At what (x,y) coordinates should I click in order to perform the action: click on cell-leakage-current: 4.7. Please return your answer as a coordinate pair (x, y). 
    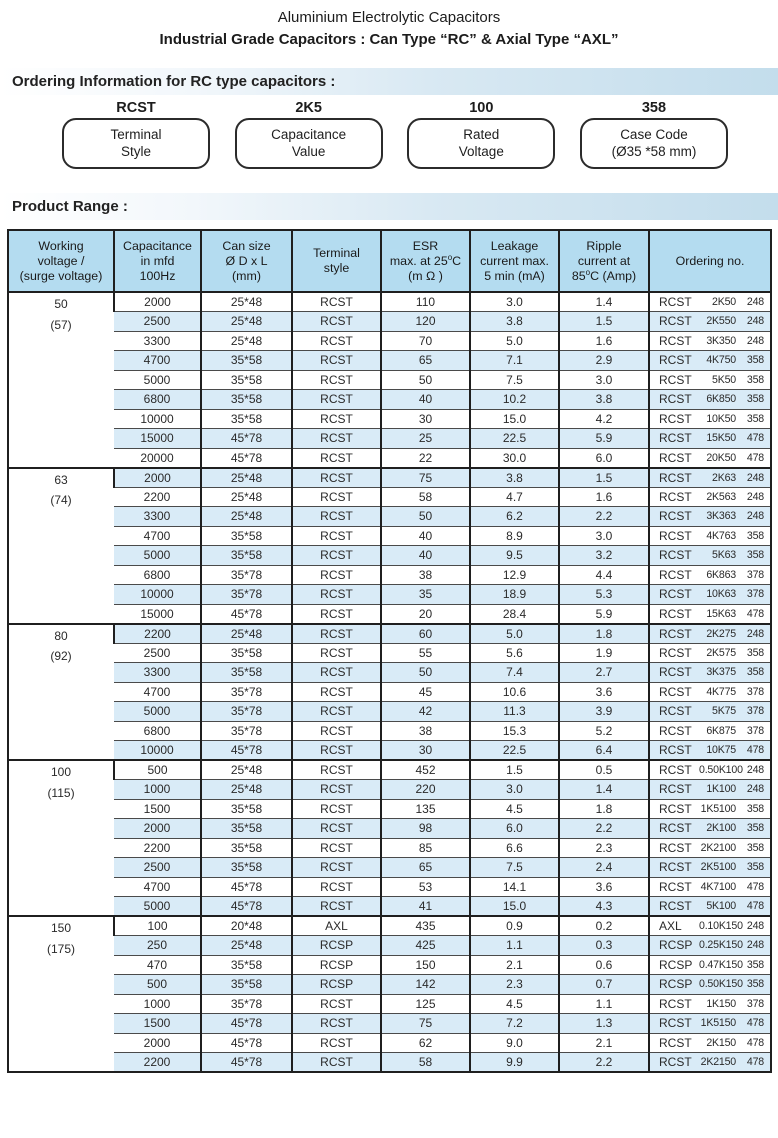
    Looking at the image, I should click on (514, 496).